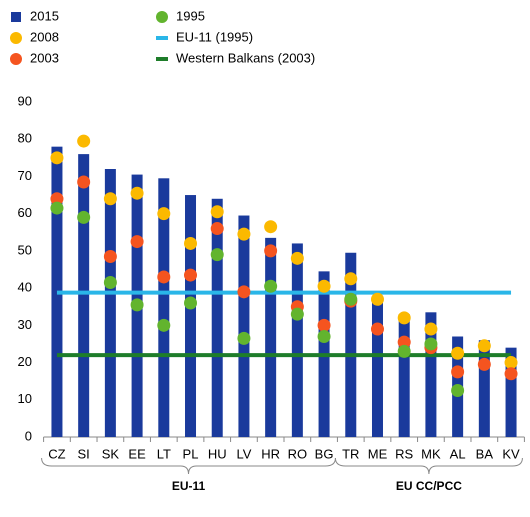 This screenshot has height=517, width=530. What do you see at coordinates (485, 453) in the screenshot?
I see `x-tick-label: BA` at bounding box center [485, 453].